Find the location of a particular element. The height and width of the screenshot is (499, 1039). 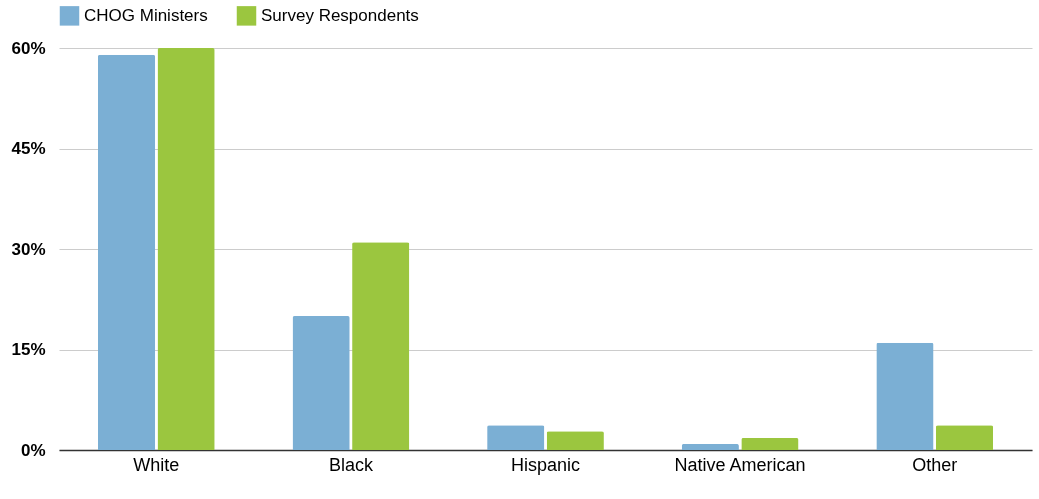

y-tick-label: 15% is located at coordinates (28, 349).